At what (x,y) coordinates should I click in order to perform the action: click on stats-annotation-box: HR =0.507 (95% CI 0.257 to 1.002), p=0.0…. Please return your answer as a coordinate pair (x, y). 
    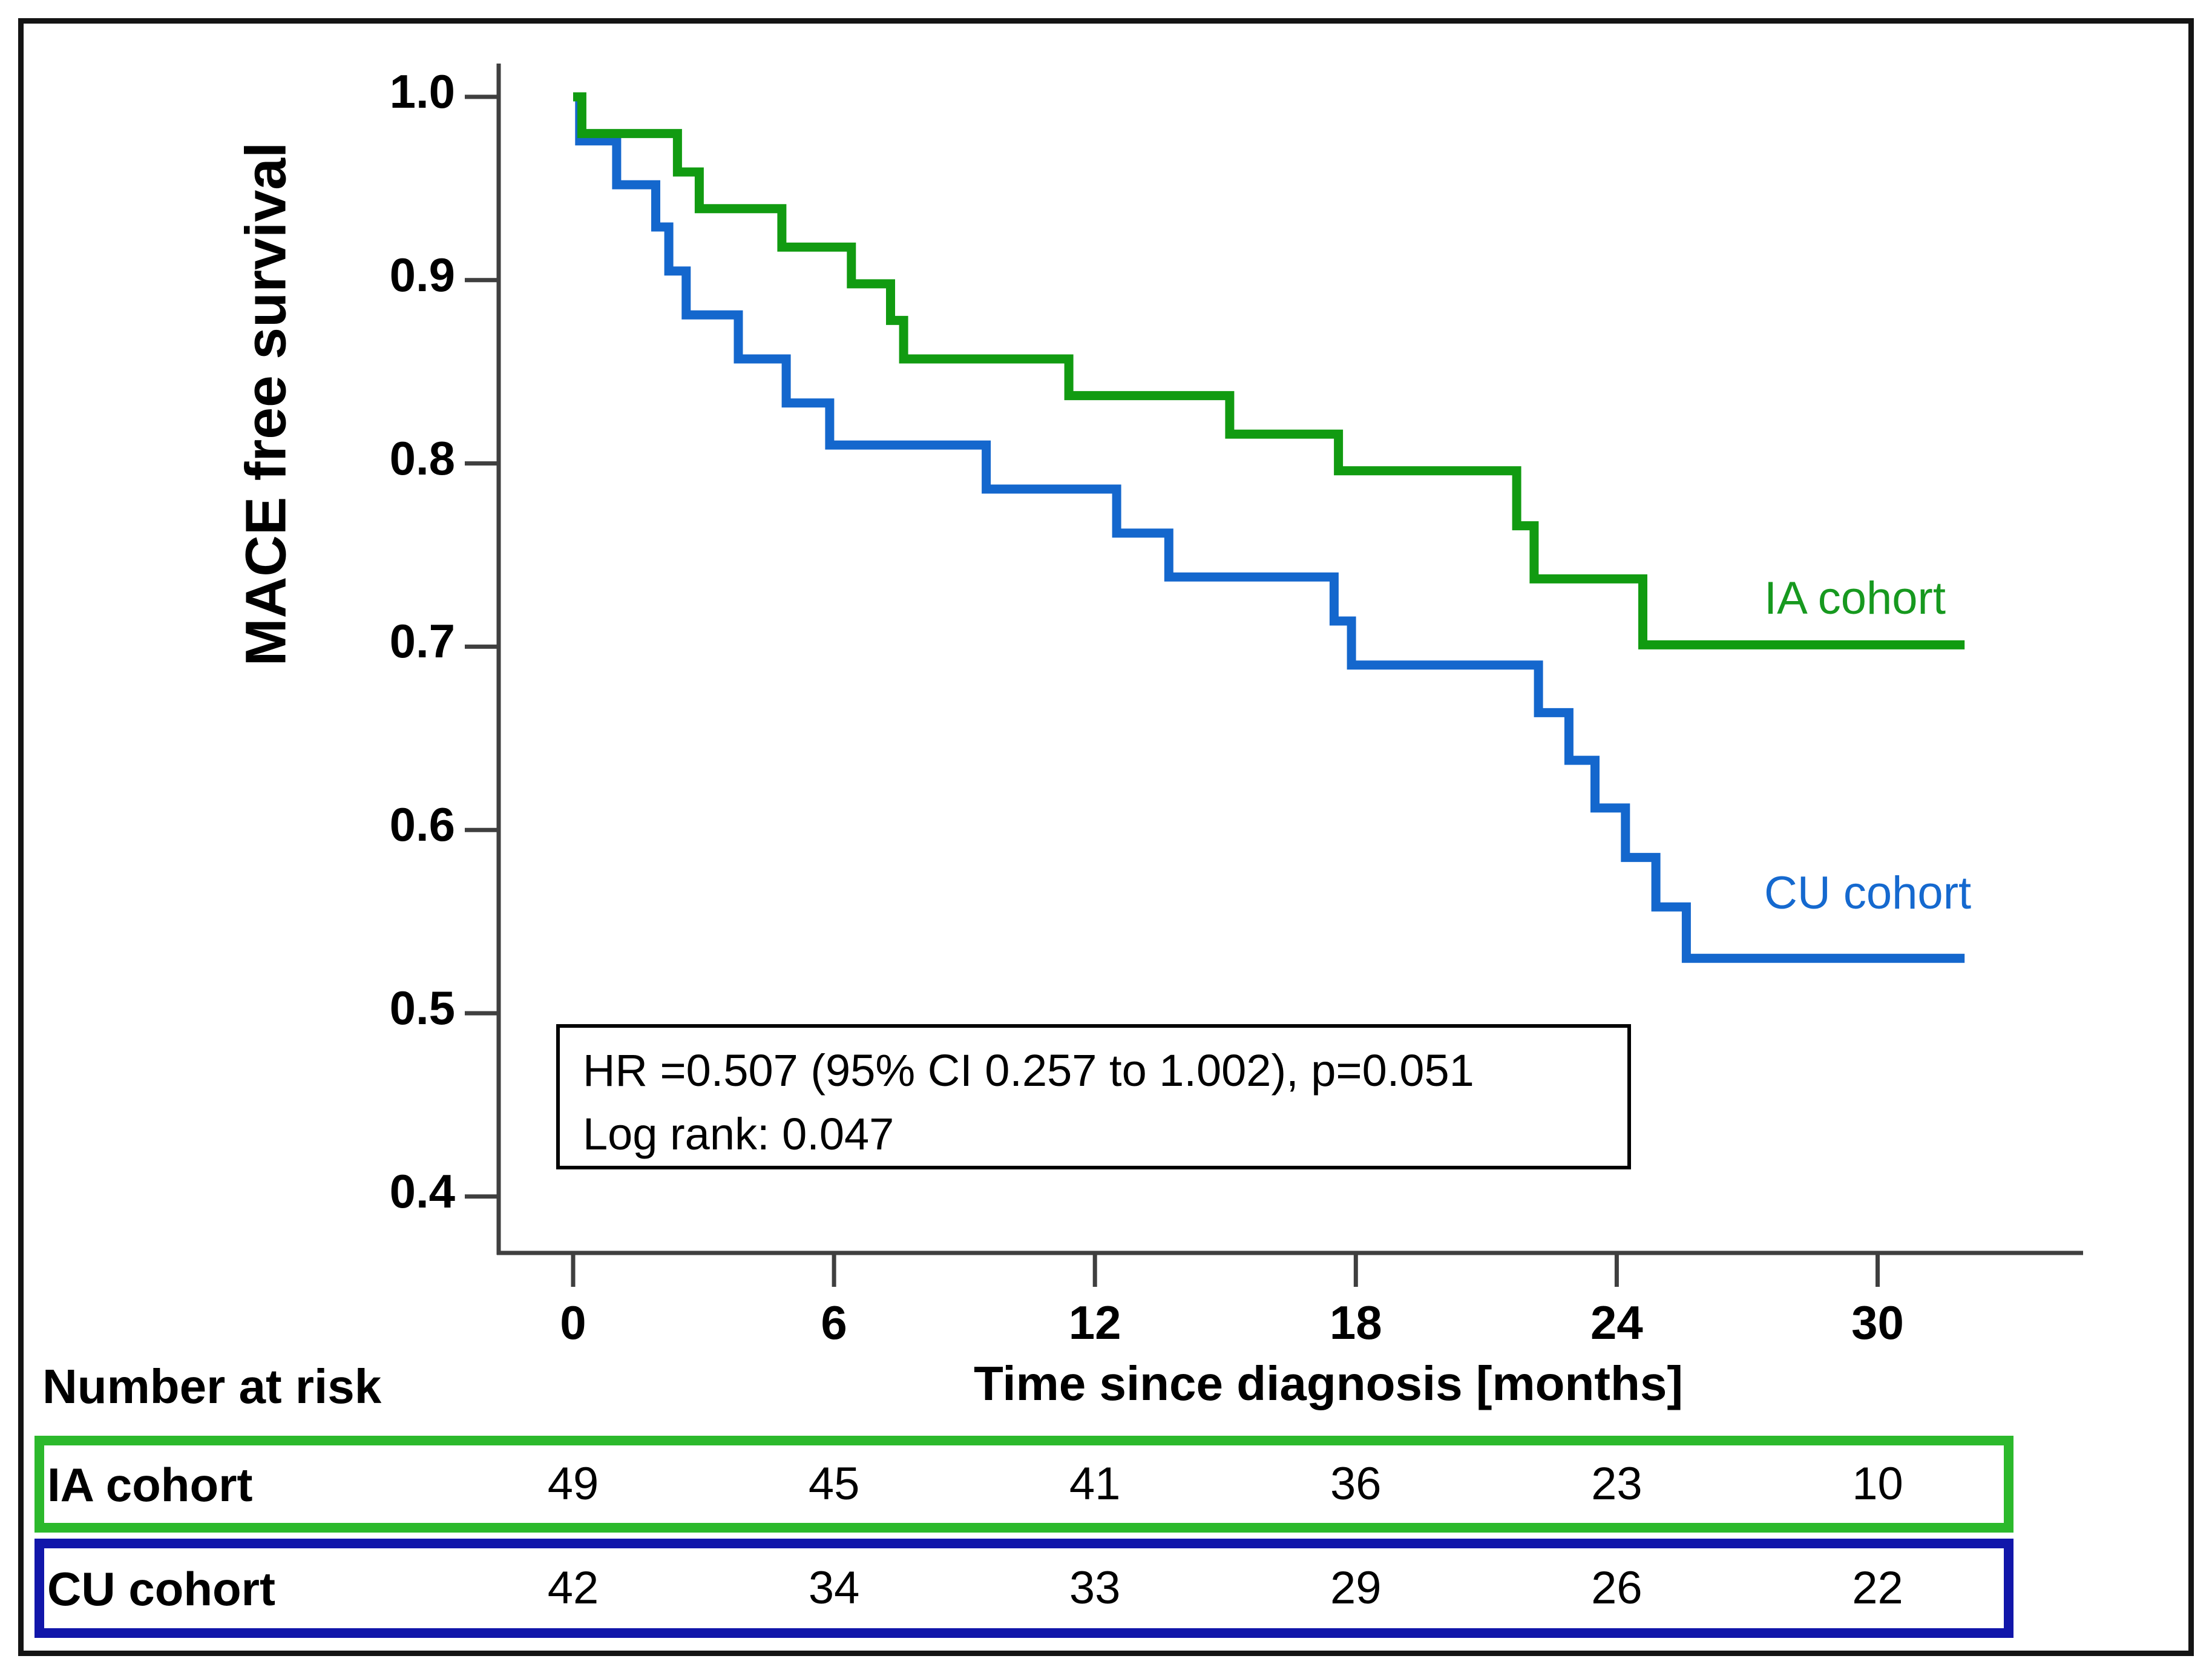
    Looking at the image, I should click on (1094, 1096).